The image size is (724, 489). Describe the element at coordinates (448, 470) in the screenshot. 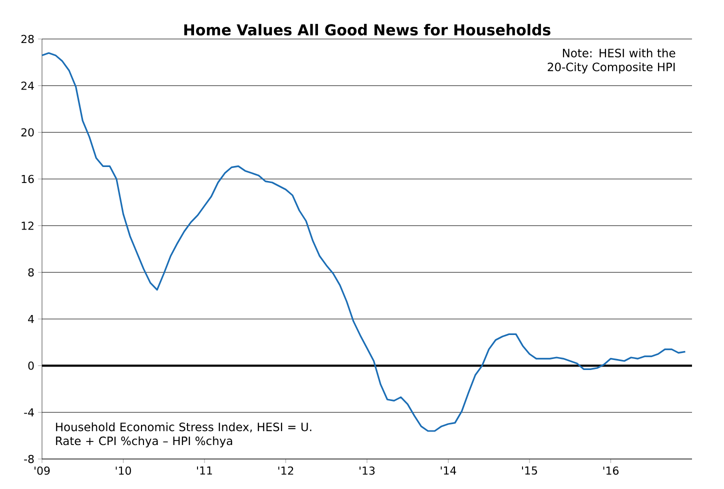

I see `x-tick-label: '14` at that location.